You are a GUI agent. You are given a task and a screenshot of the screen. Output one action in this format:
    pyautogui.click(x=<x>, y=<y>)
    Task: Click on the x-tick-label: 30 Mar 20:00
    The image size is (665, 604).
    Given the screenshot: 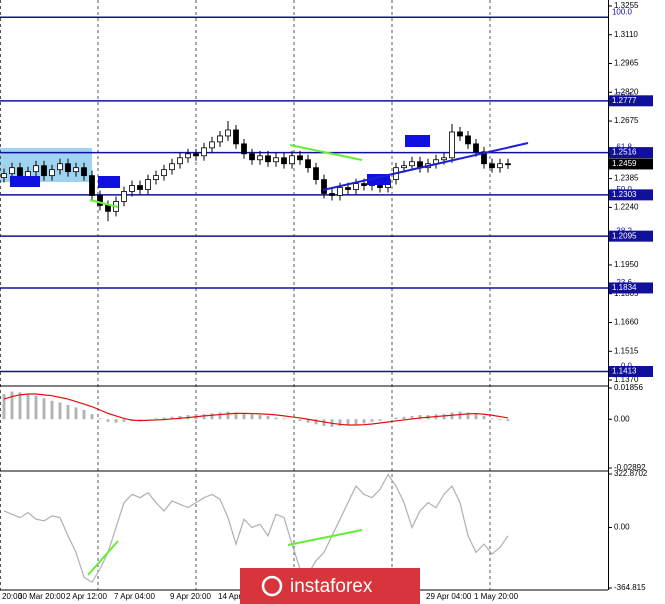 What is the action you would take?
    pyautogui.click(x=42, y=596)
    